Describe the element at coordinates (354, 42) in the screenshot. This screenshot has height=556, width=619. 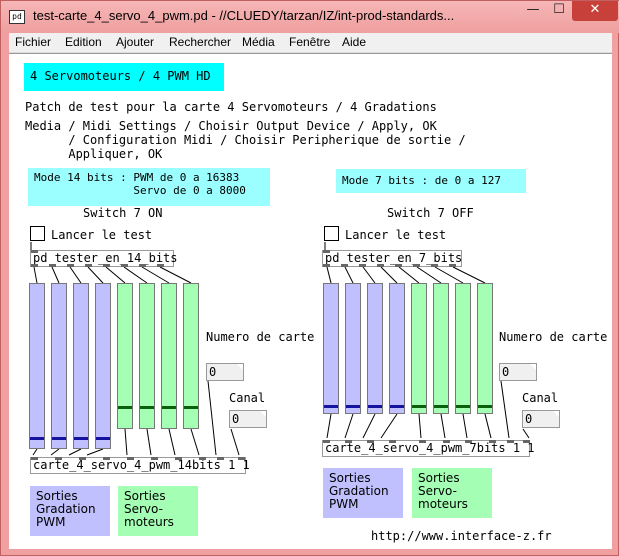
I see `menu-aide: Aide` at that location.